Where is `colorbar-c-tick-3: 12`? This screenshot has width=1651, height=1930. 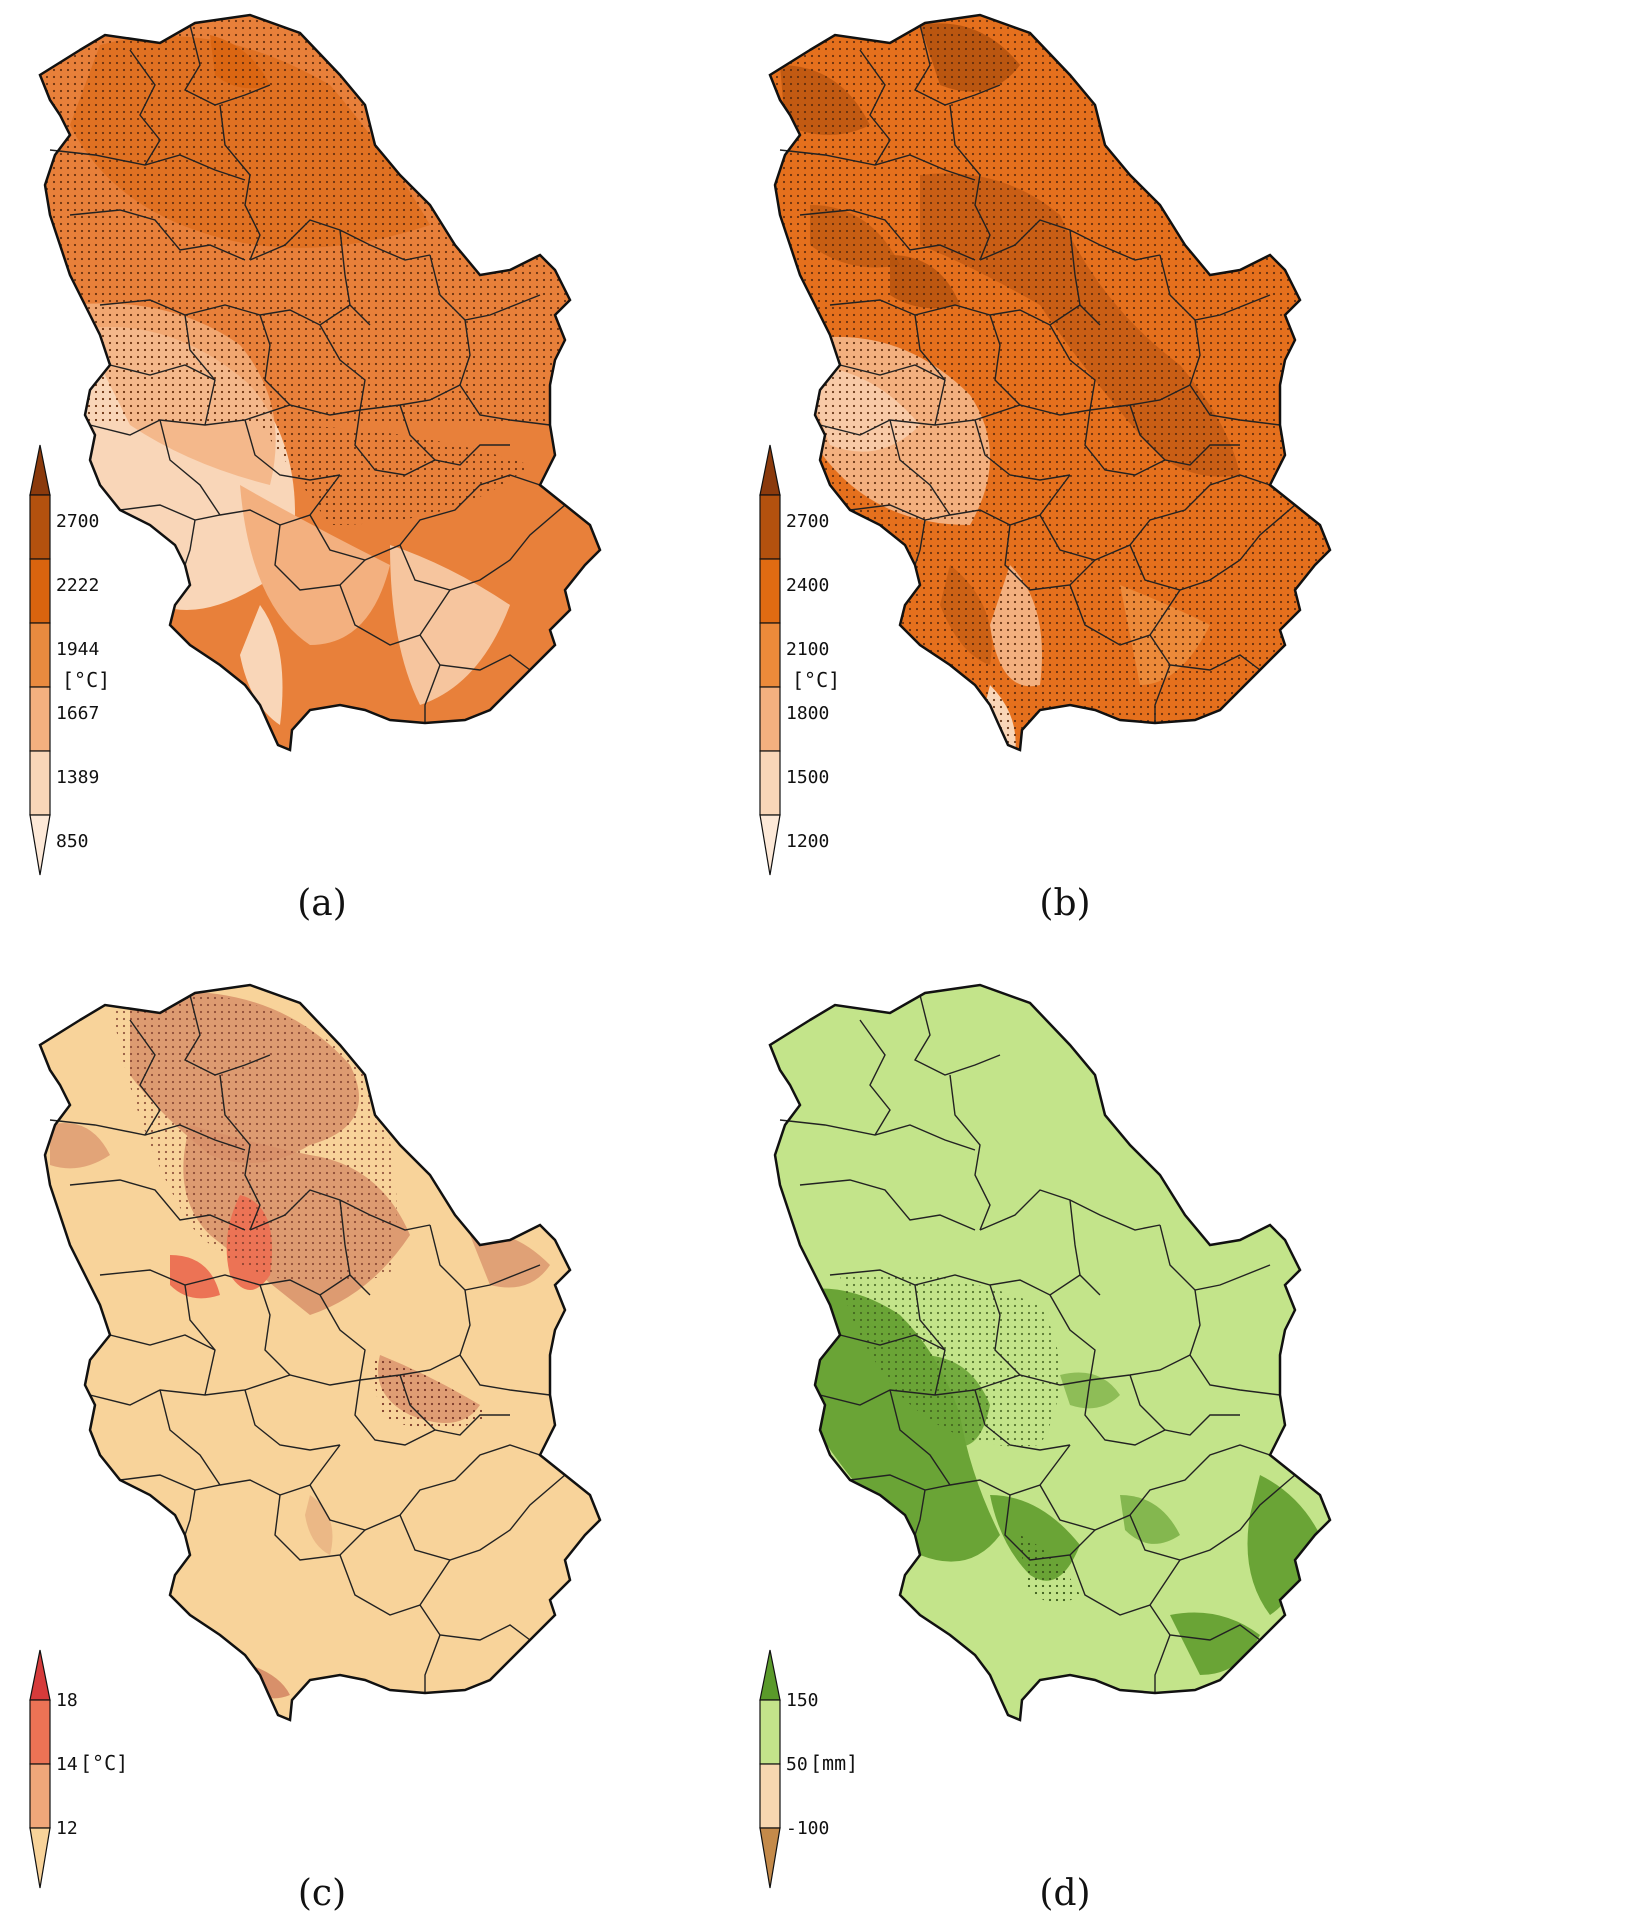
colorbar-c-tick-3: 12 is located at coordinates (67, 1828).